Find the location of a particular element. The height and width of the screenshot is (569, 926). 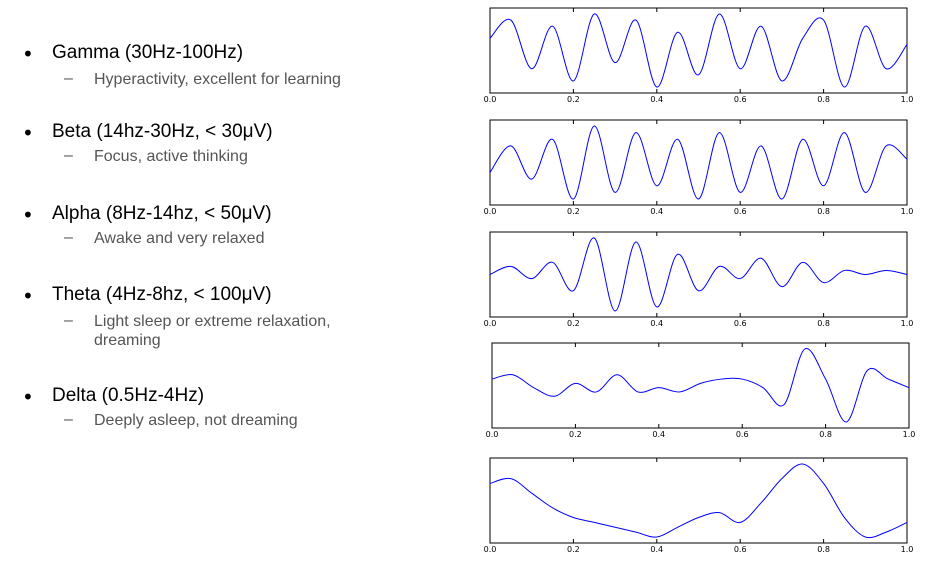

band-desc-delta: Deeply asleep, not dreaming is located at coordinates (196, 420).